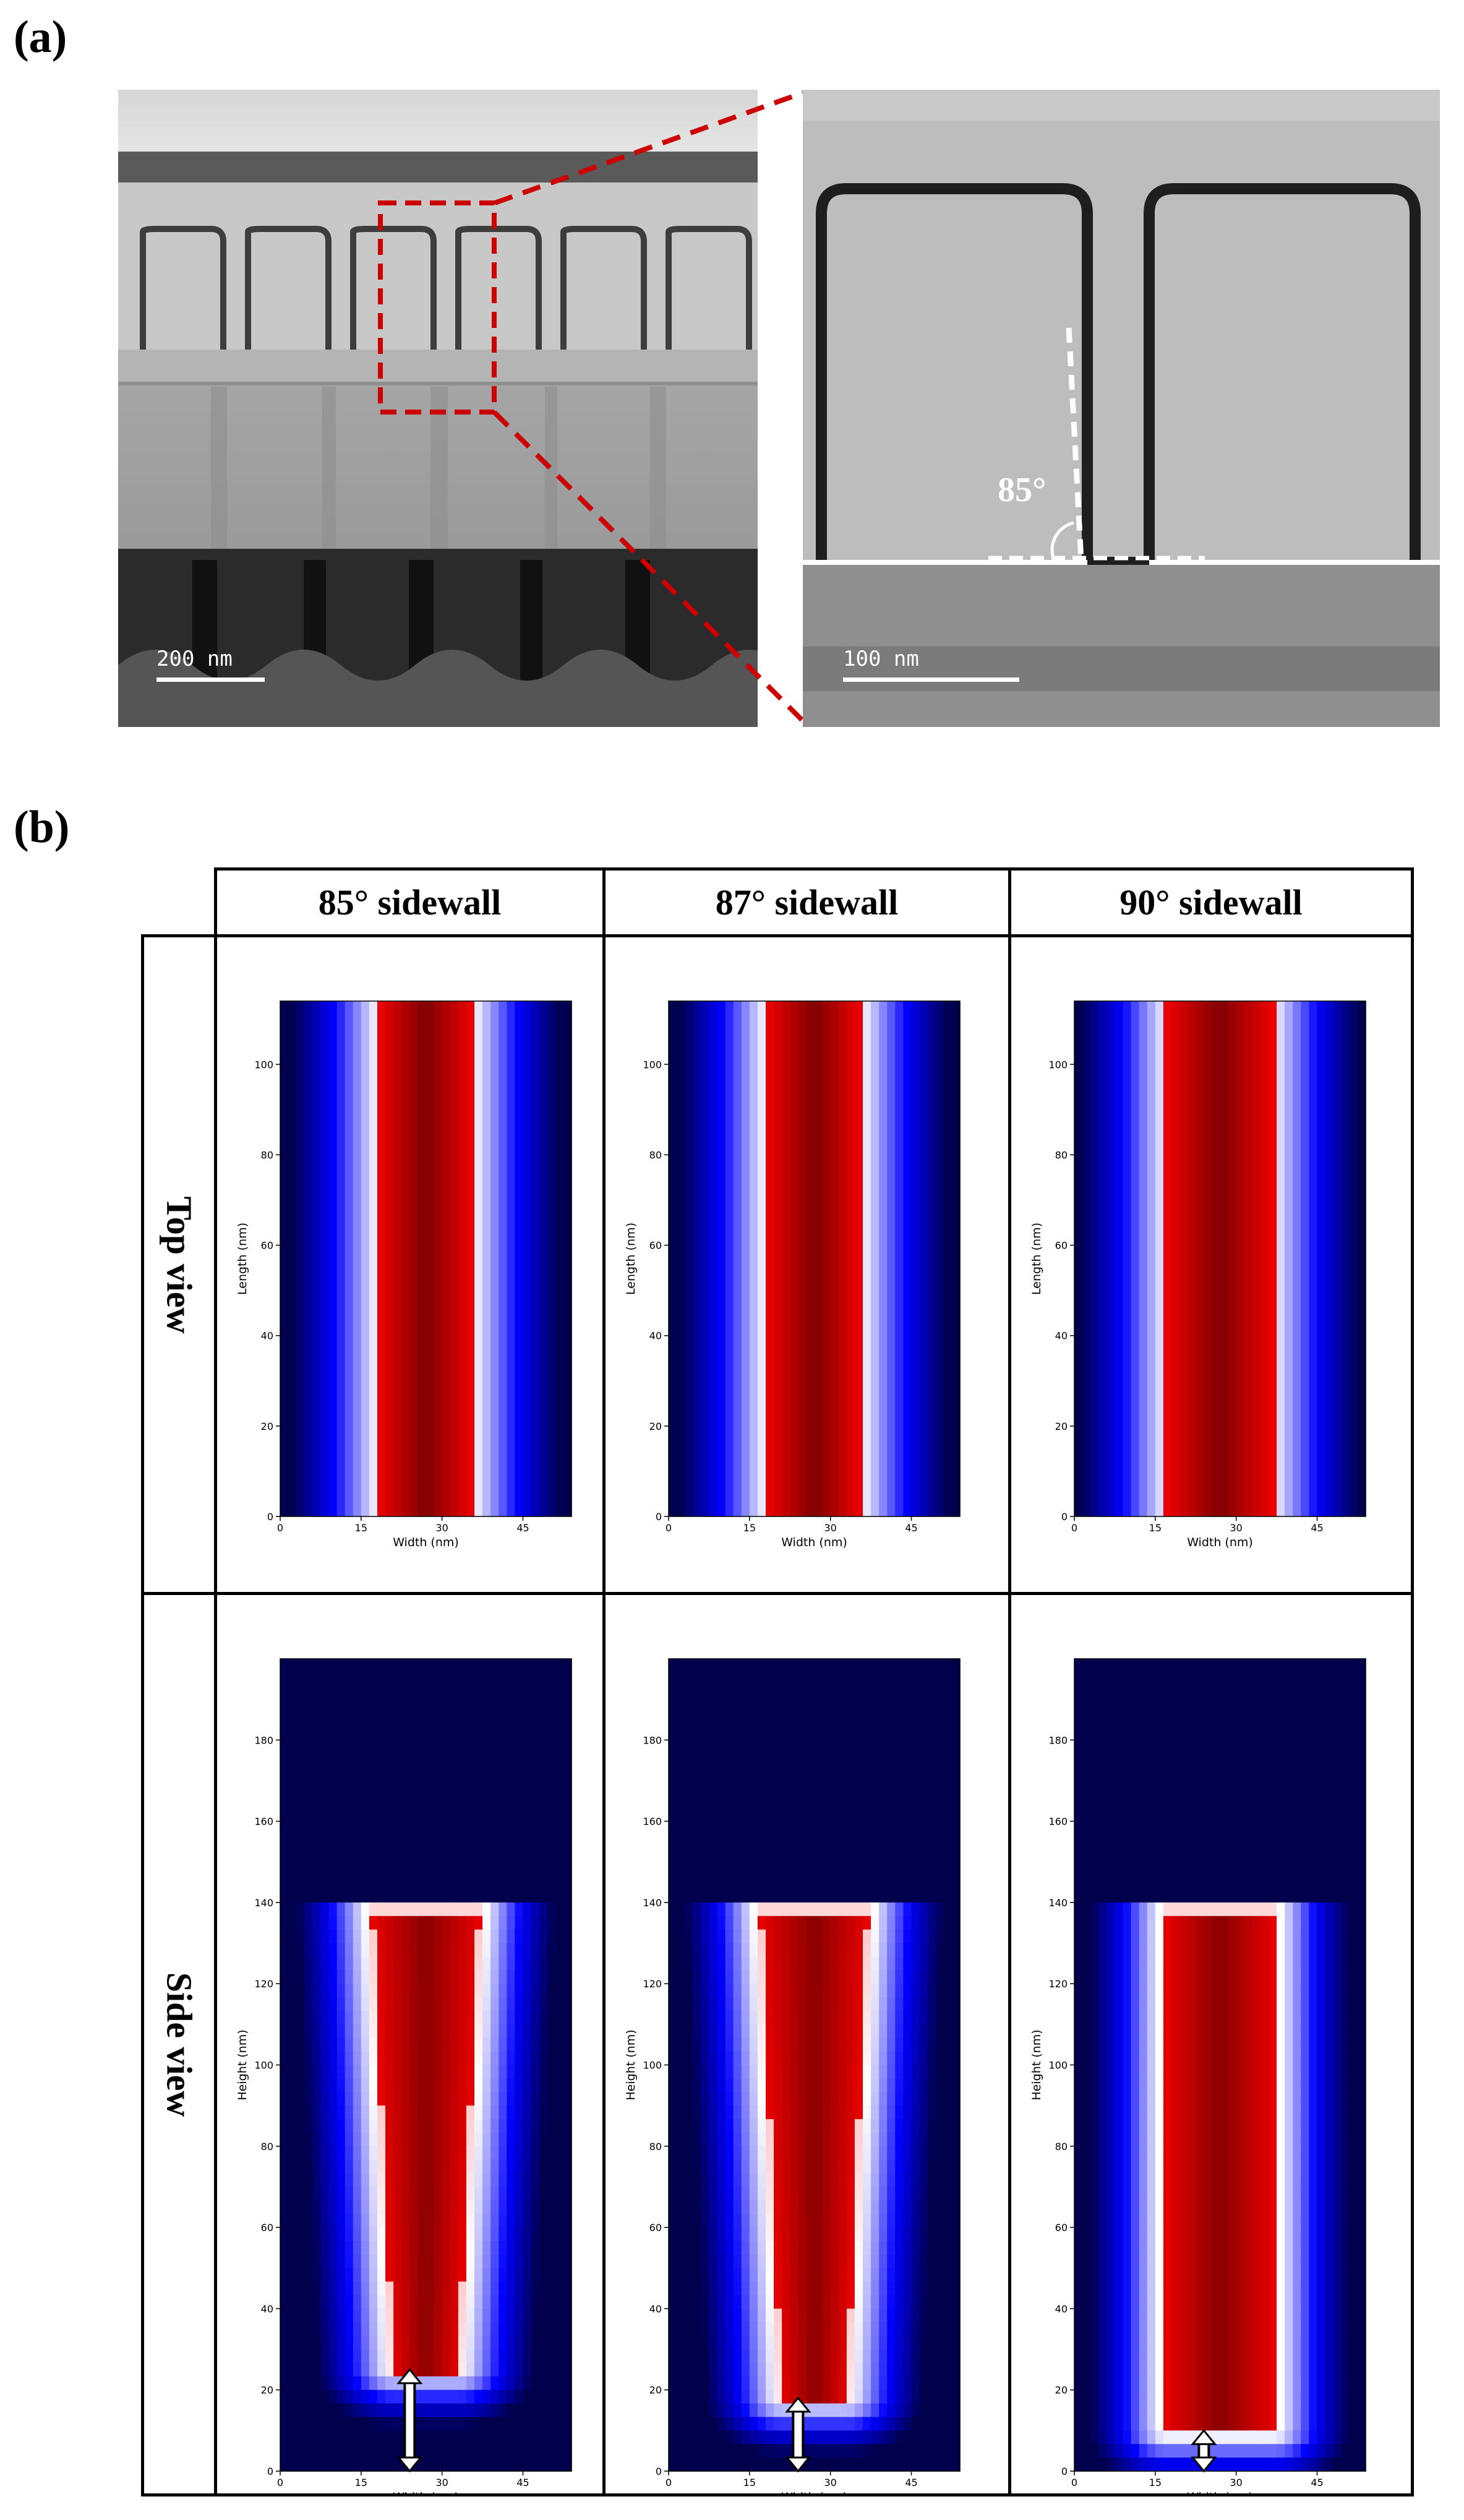  What do you see at coordinates (652, 1740) in the screenshot?
I see `y-tick-label: 180` at bounding box center [652, 1740].